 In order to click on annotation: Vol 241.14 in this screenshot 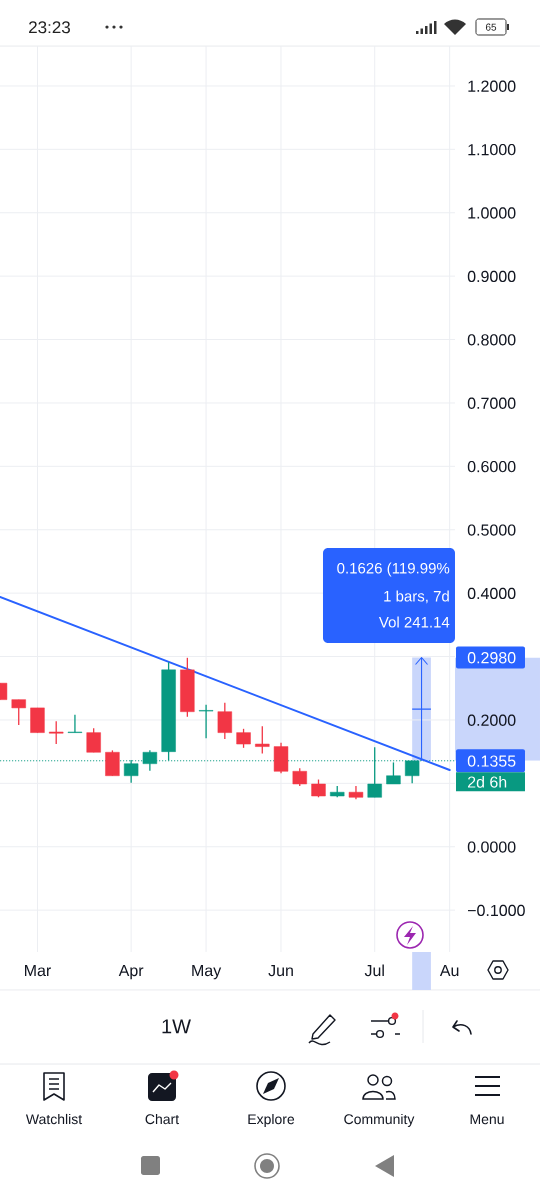, I will do `click(414, 622)`.